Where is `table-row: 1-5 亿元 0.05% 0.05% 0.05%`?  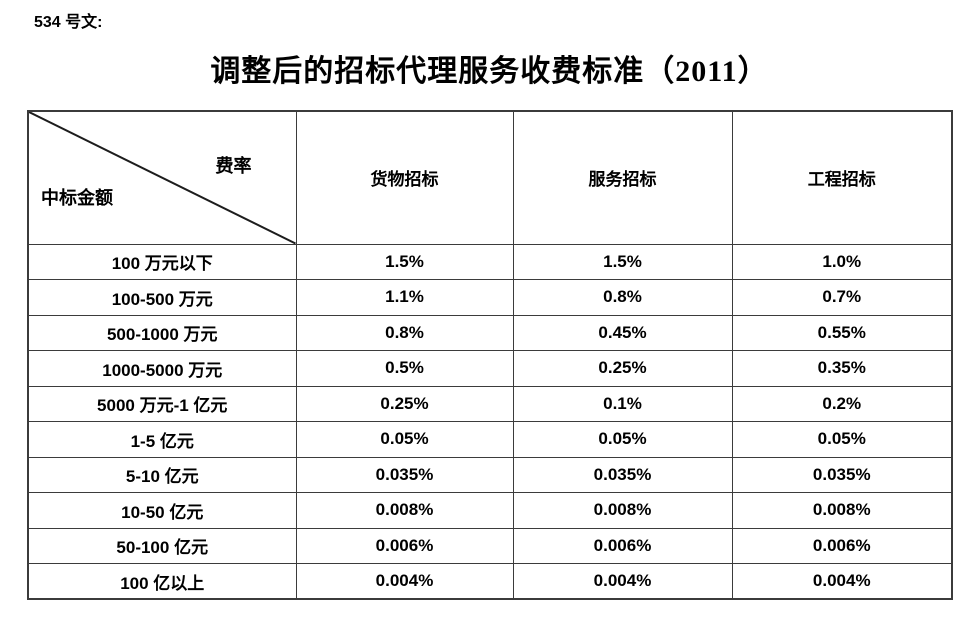
table-row: 1-5 亿元 0.05% 0.05% 0.05% is located at coordinates (490, 439).